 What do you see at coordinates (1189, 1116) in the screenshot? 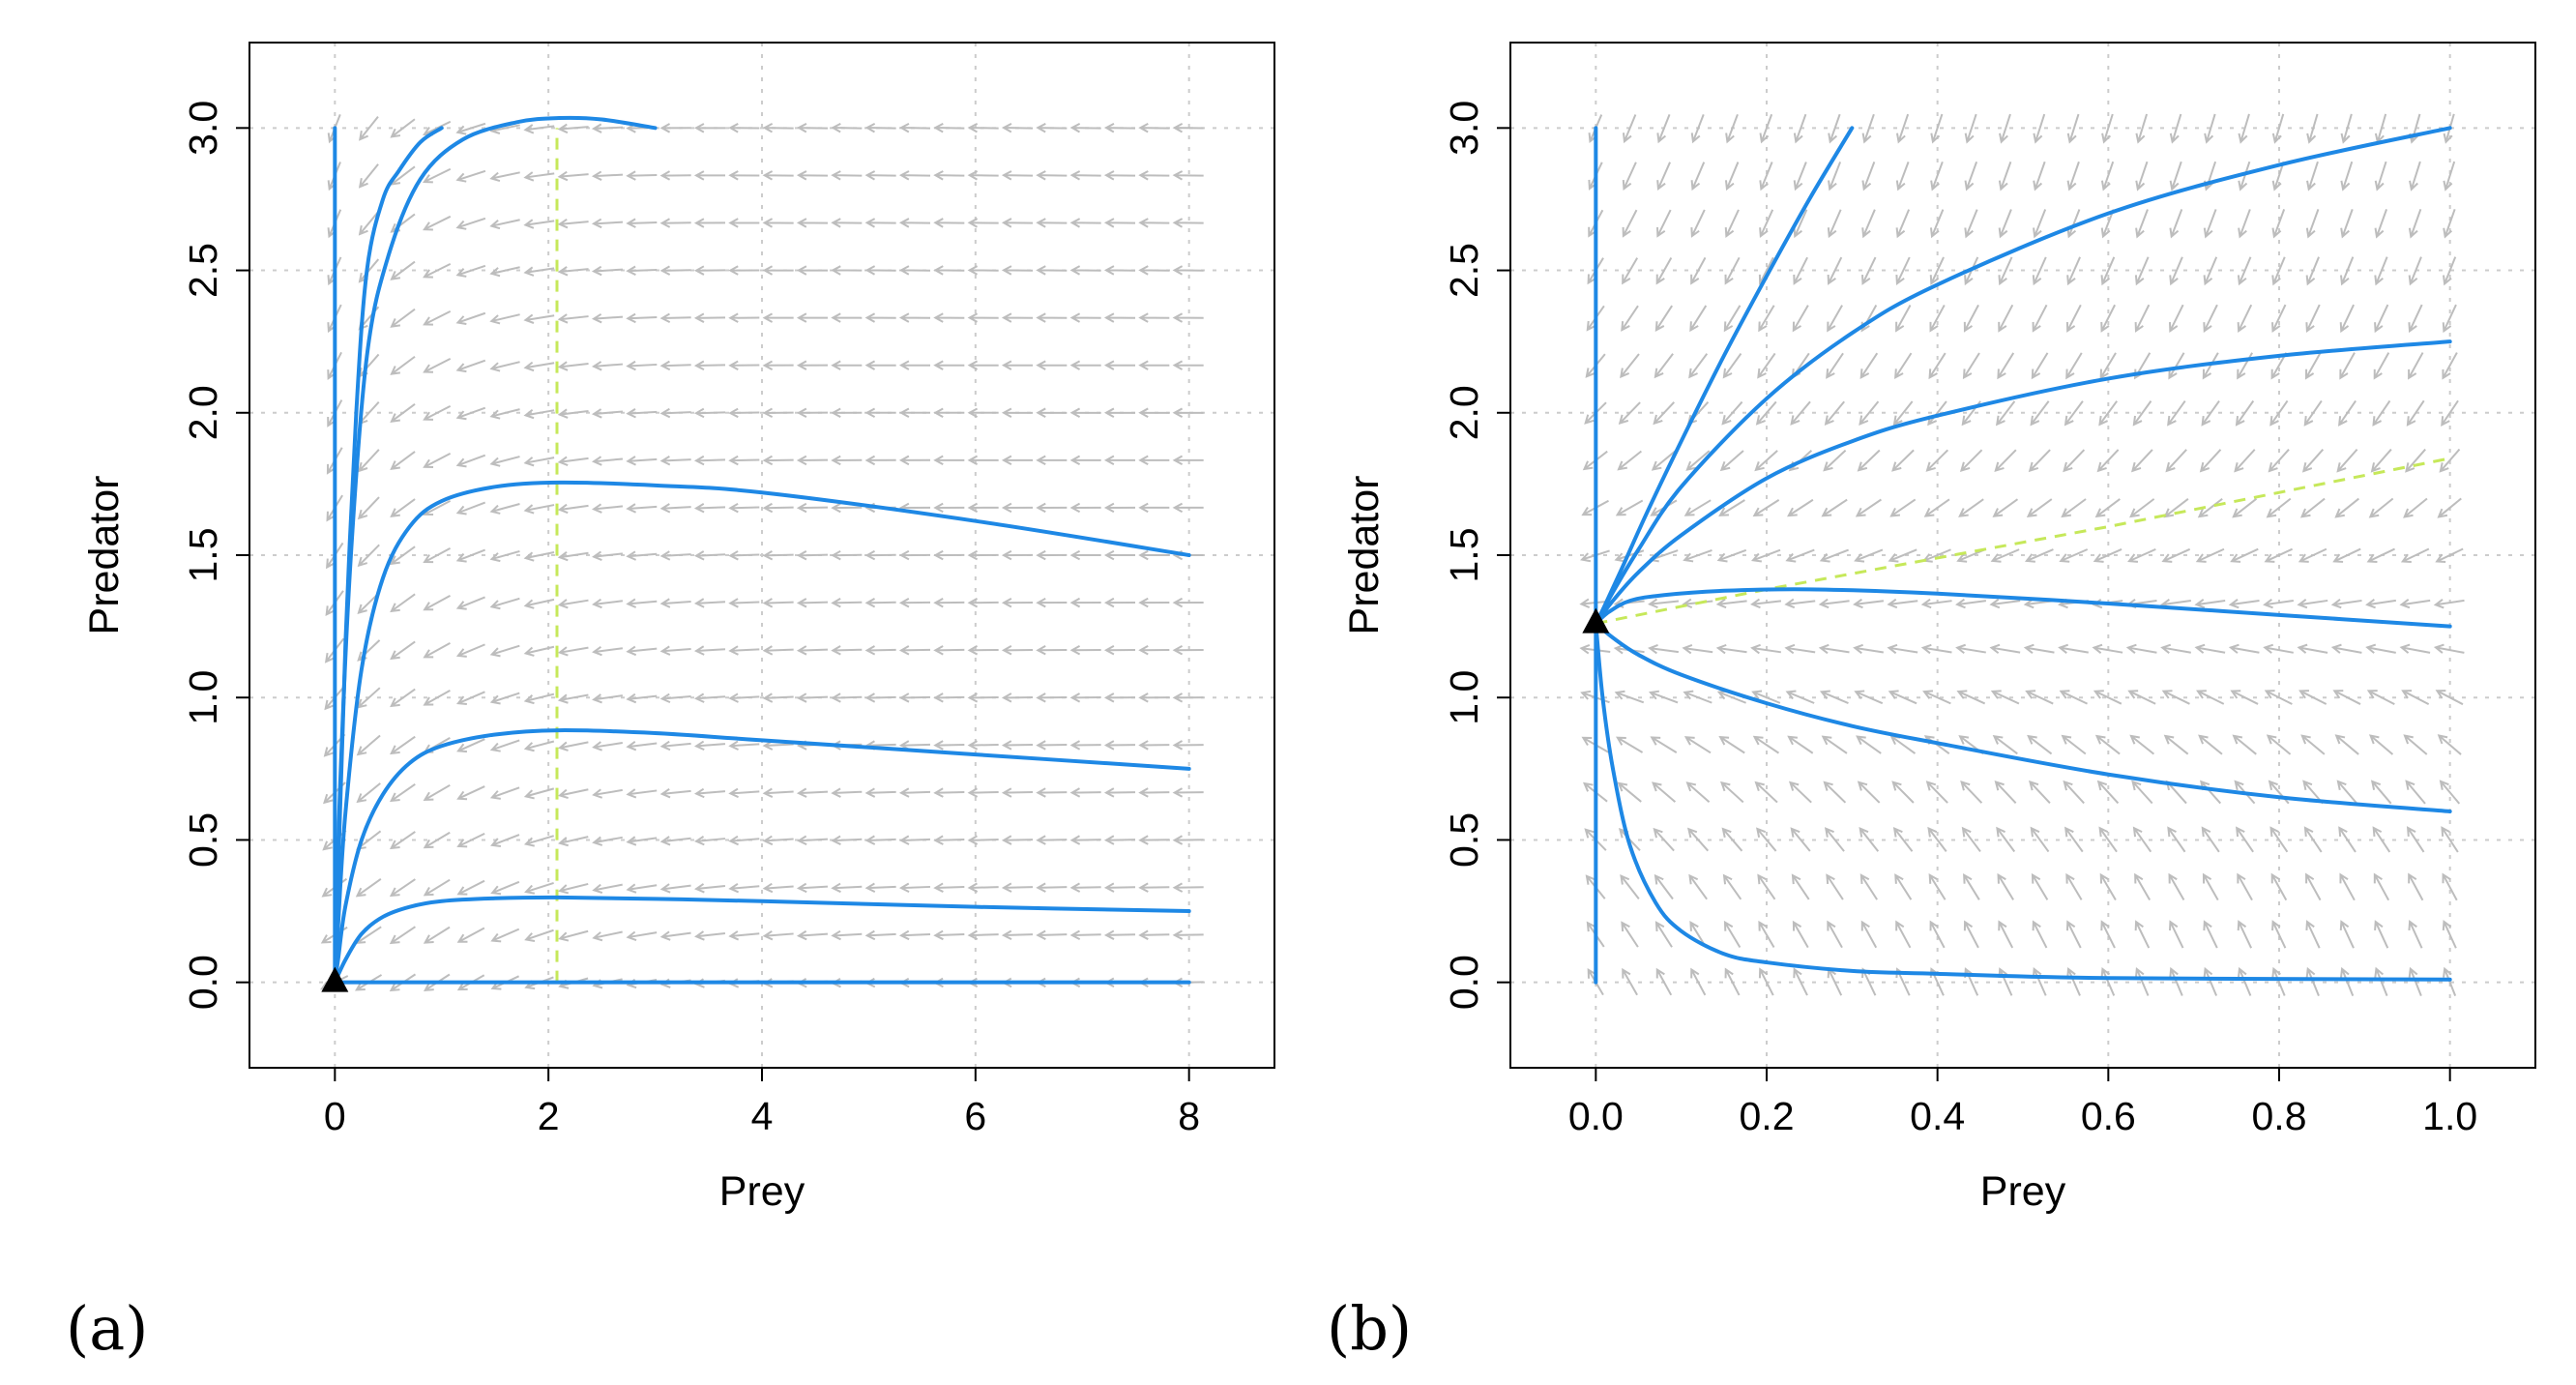
I see `x-tick-label: 8` at bounding box center [1189, 1116].